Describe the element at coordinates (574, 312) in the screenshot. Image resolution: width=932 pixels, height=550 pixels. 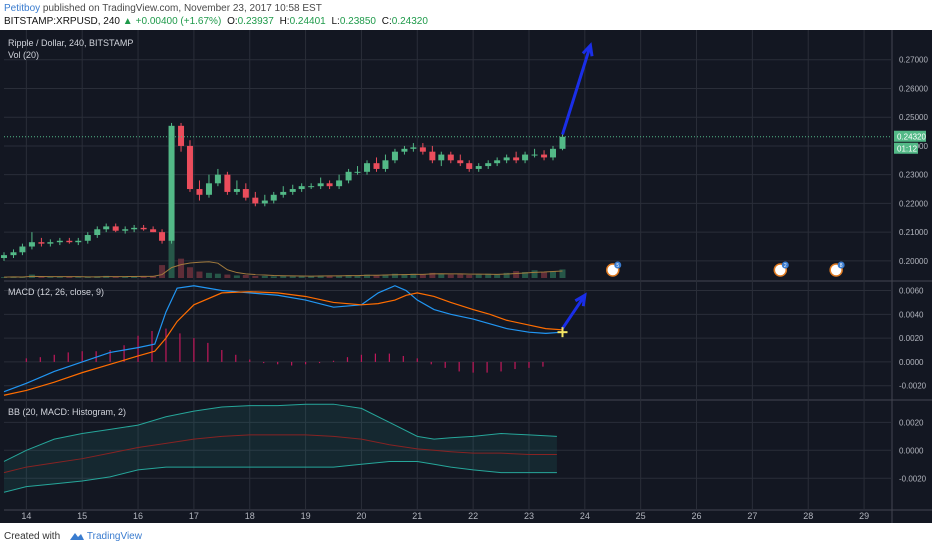
I see `macd-forecast-arrow` at that location.